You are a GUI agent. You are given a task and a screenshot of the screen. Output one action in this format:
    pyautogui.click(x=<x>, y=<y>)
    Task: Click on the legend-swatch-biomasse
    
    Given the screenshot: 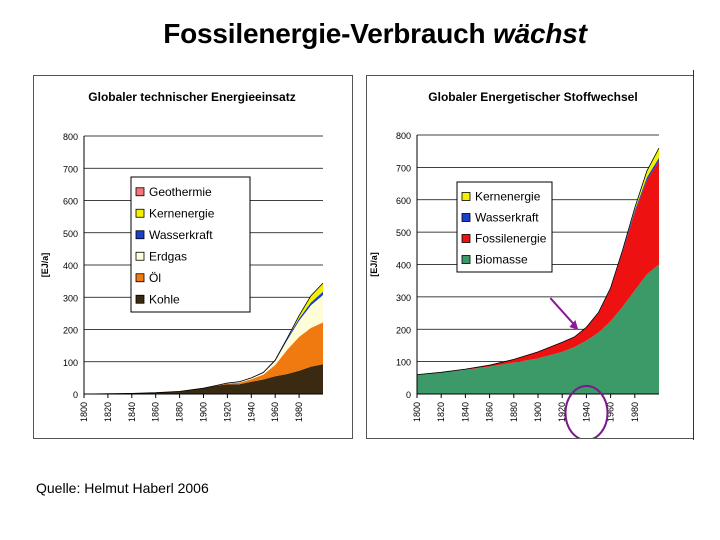 What is the action you would take?
    pyautogui.click(x=466, y=259)
    